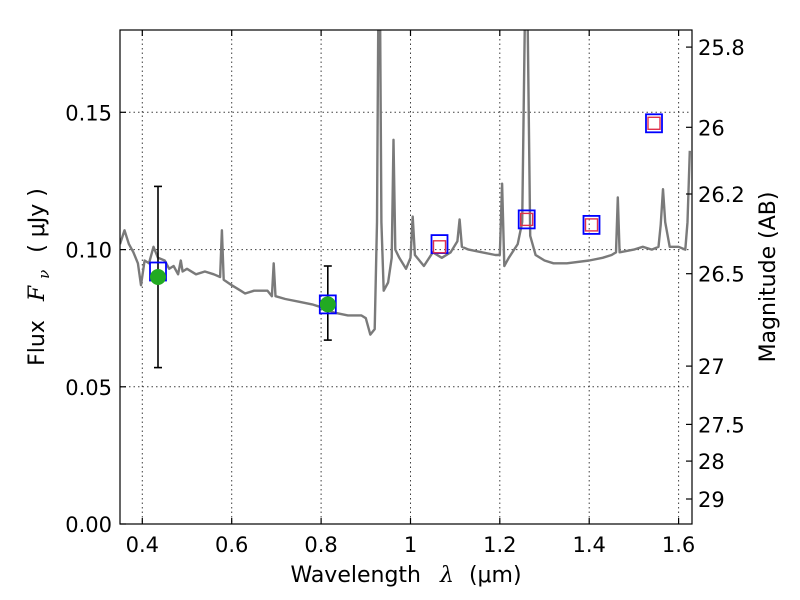  Describe the element at coordinates (721, 275) in the screenshot. I see `mag-tick-label-3: 26.5` at that location.